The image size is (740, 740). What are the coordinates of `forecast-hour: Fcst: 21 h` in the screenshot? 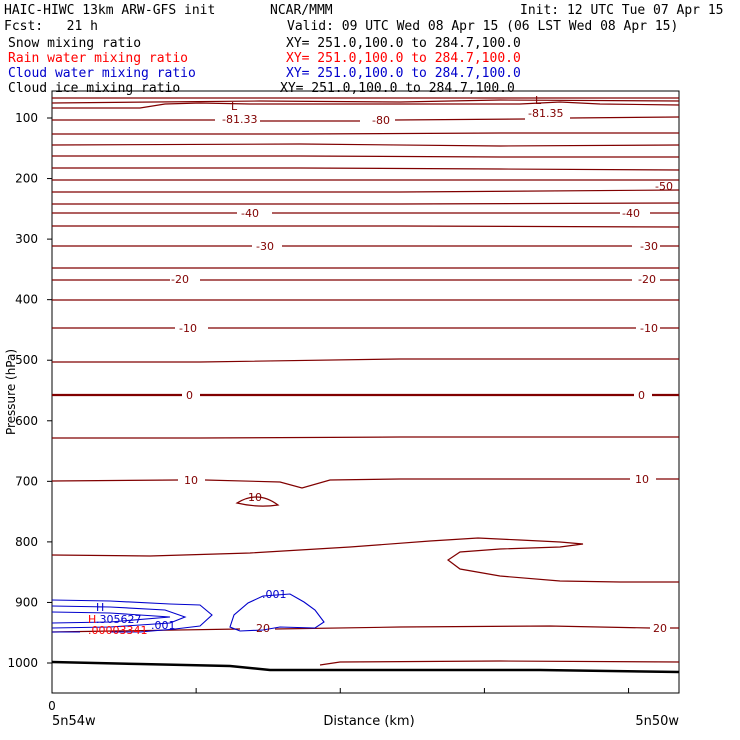 It's located at (51, 26).